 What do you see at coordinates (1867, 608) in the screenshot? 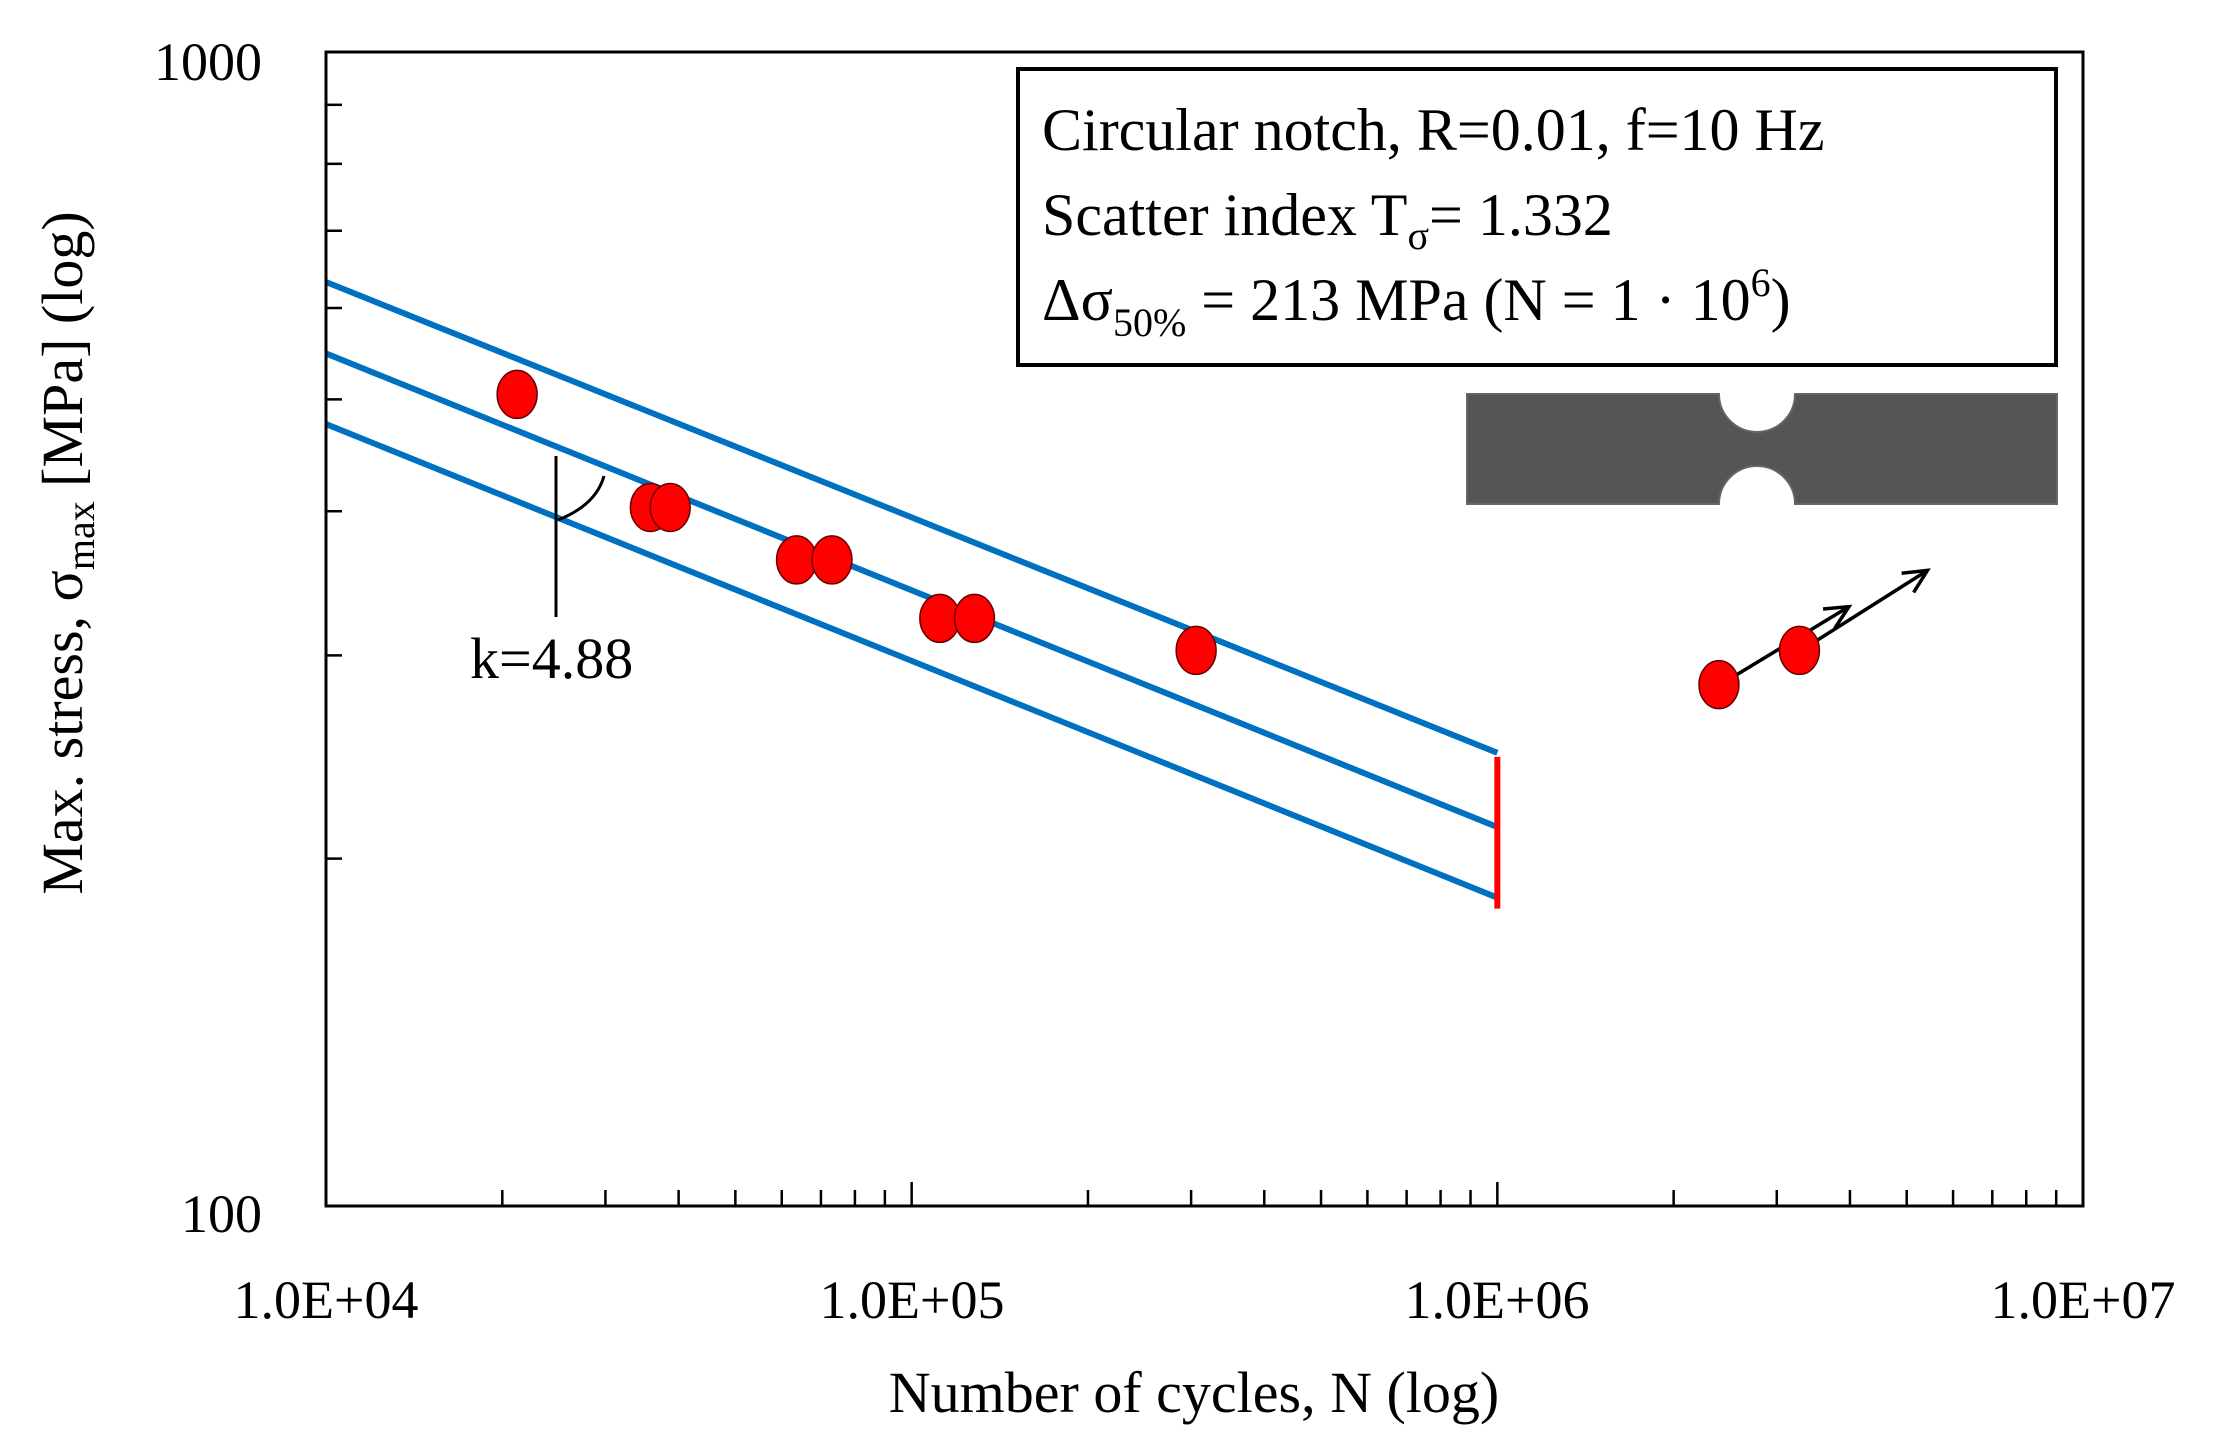
I see `runout-arrow-line` at bounding box center [1867, 608].